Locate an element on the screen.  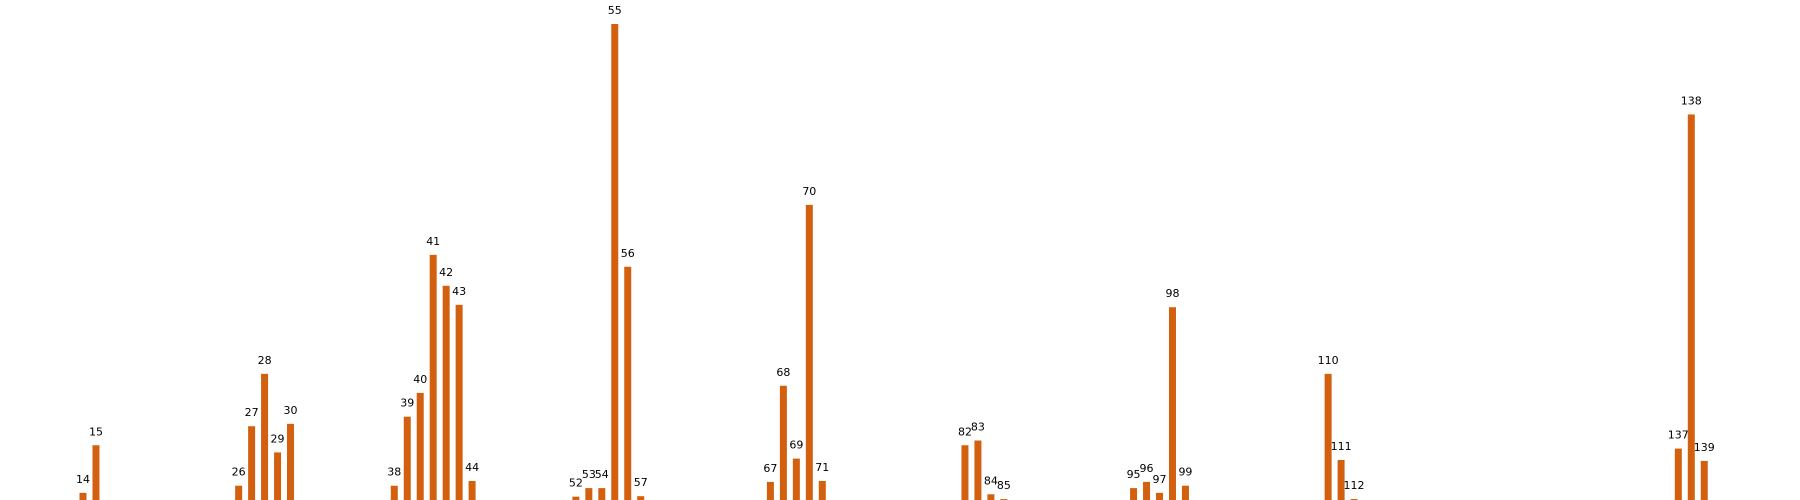
bar-label-84: 84 is located at coordinates (991, 480).